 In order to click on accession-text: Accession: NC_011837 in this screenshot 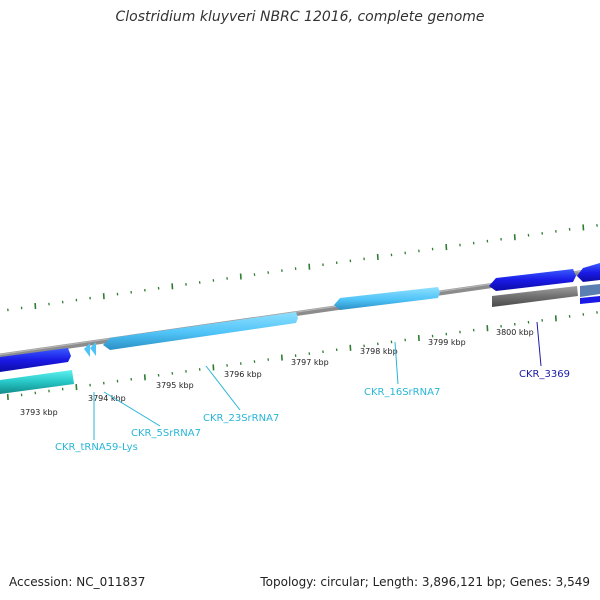, I will do `click(77, 582)`.